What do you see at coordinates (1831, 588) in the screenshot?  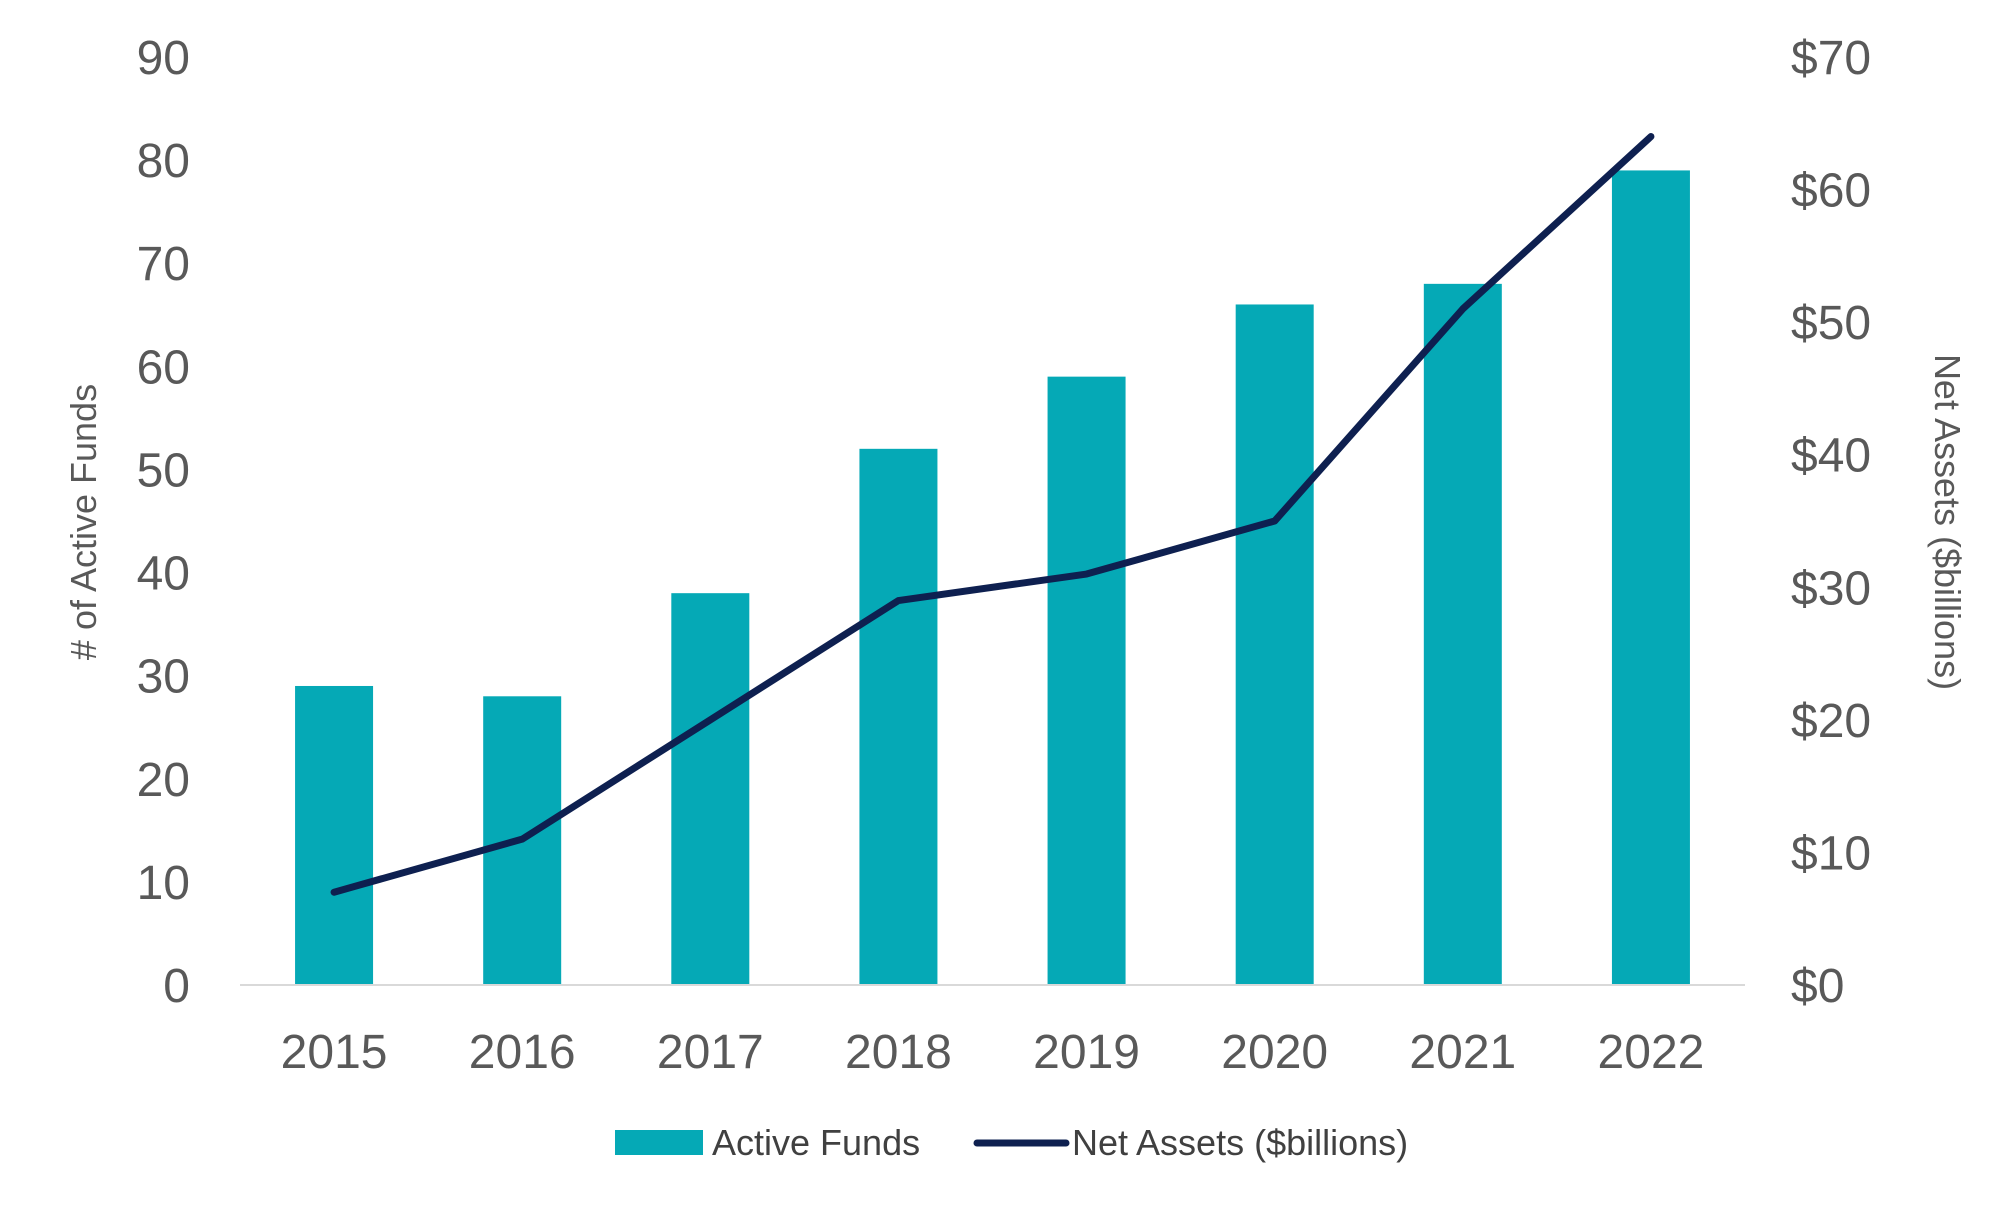 I see `right-tick-label: $30` at bounding box center [1831, 588].